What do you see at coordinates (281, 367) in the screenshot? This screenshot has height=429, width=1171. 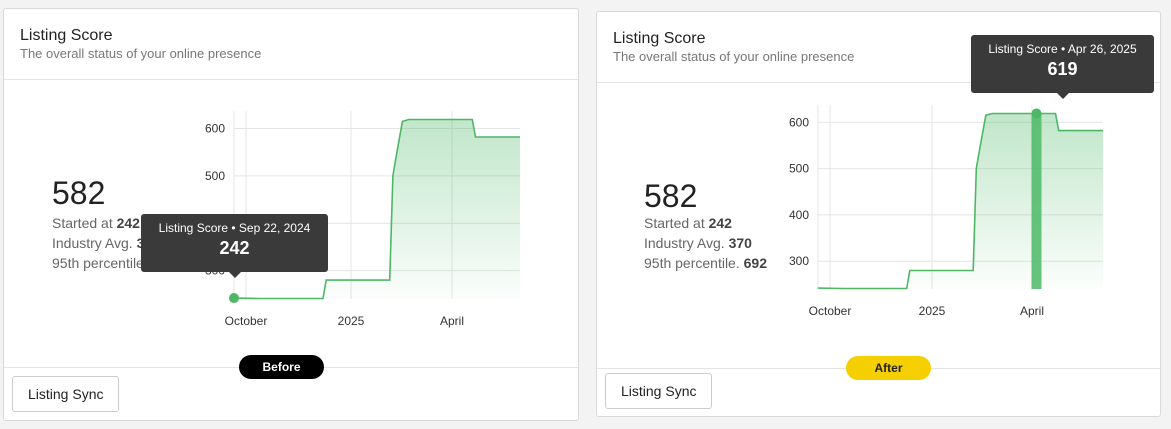 I see `before-badge: Before` at bounding box center [281, 367].